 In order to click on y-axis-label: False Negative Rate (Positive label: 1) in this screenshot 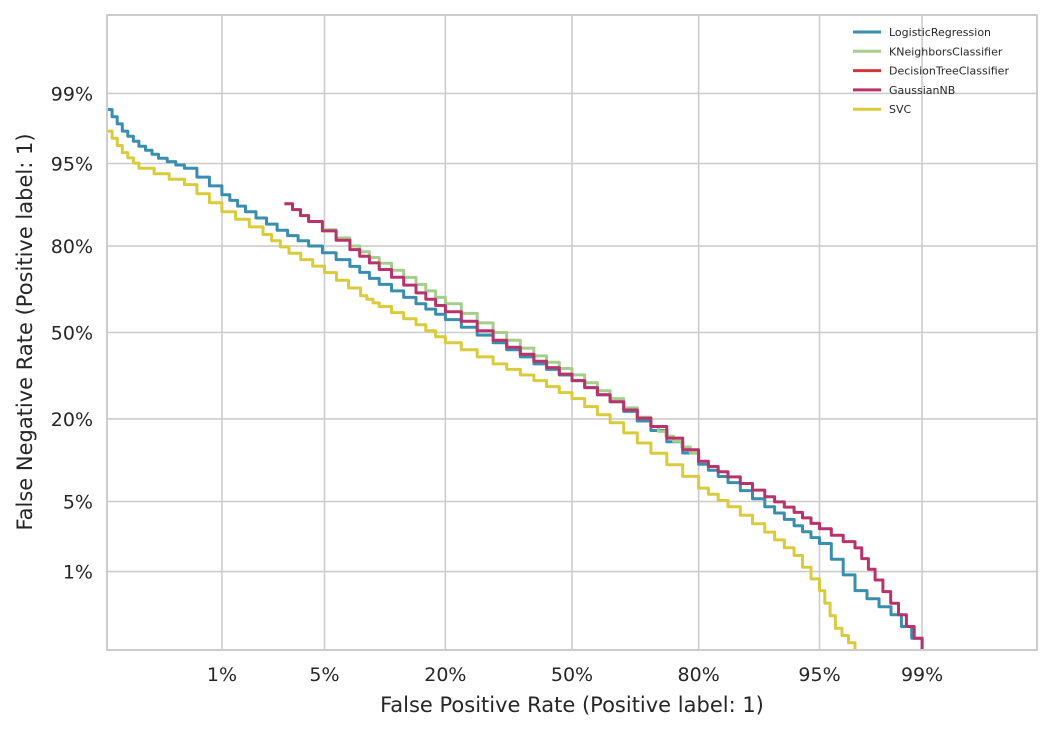, I will do `click(25, 331)`.